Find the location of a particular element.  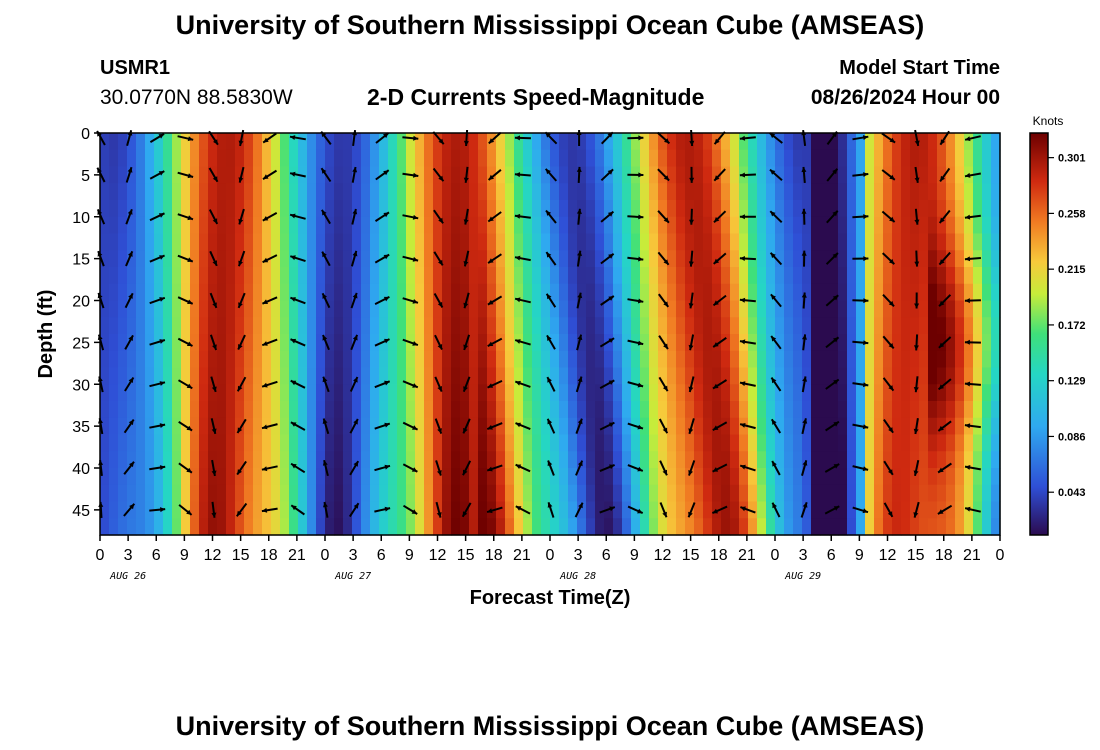

x-tick-label: 15 is located at coordinates (691, 555).